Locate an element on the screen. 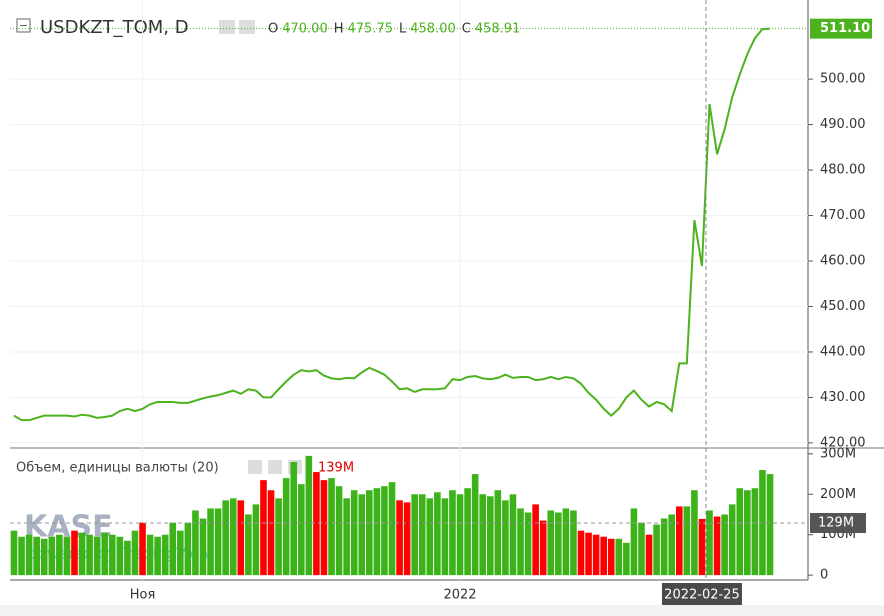 The height and width of the screenshot is (616, 884). y-tick-label: 500.00 is located at coordinates (843, 79).